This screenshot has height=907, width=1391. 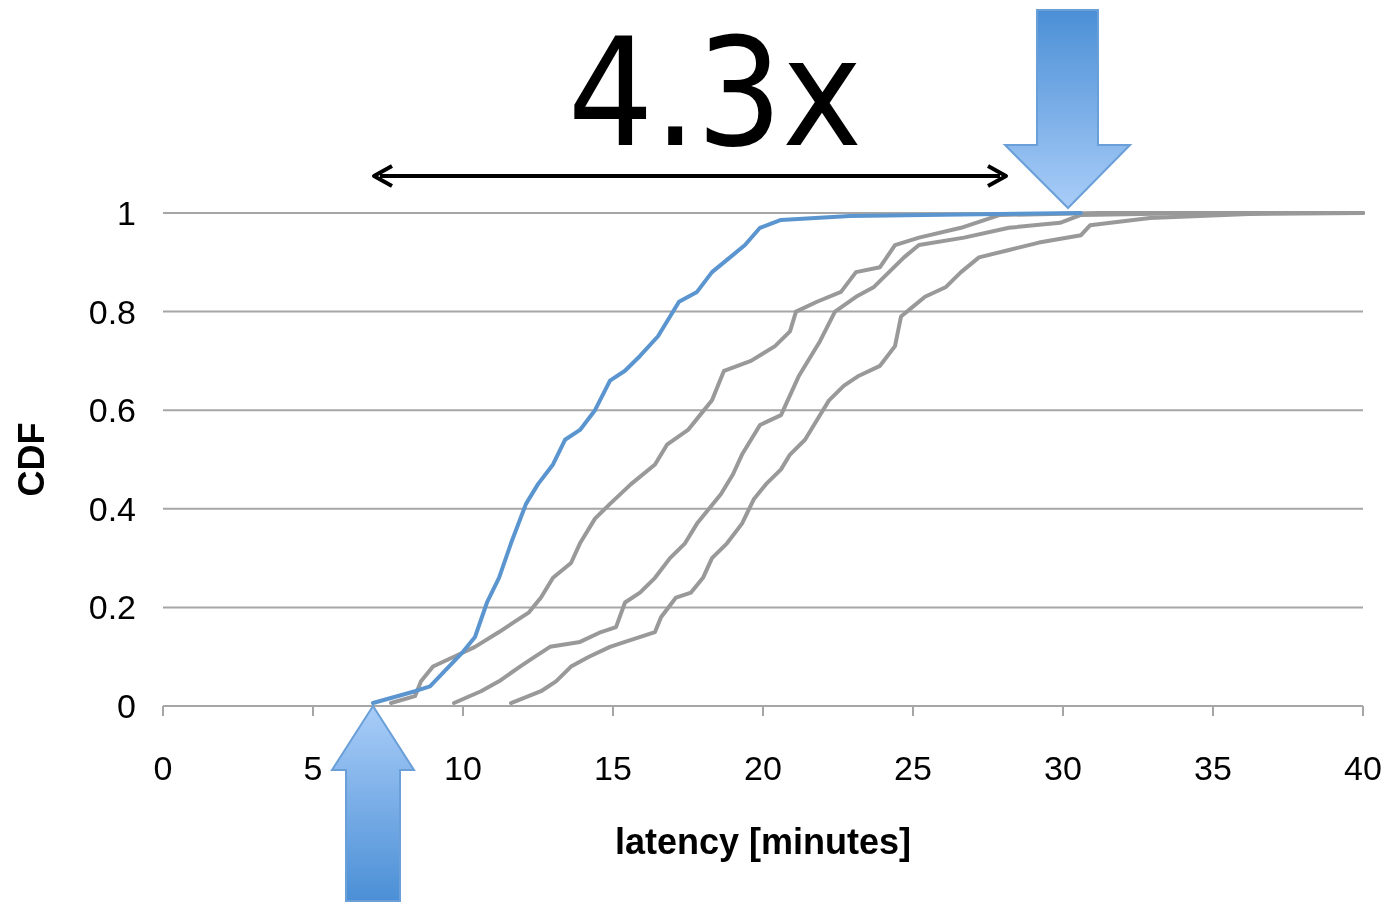 I want to click on x-axis-title: latency [minutes], so click(x=763, y=841).